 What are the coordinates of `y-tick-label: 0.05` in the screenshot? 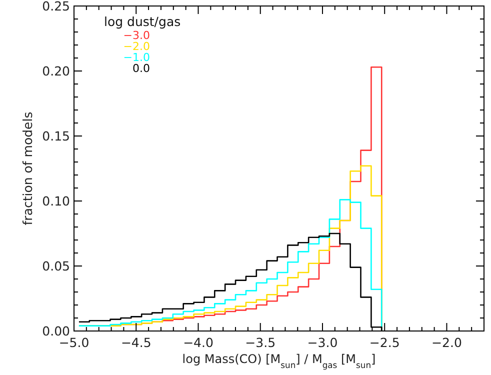 It's located at (56, 266).